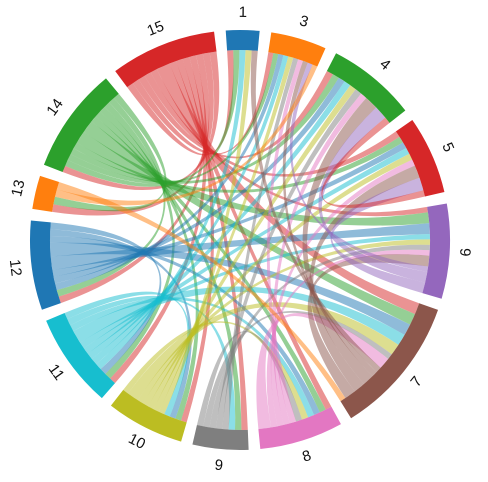 The height and width of the screenshot is (482, 488). I want to click on segment-label-12: 12, so click(15, 267).